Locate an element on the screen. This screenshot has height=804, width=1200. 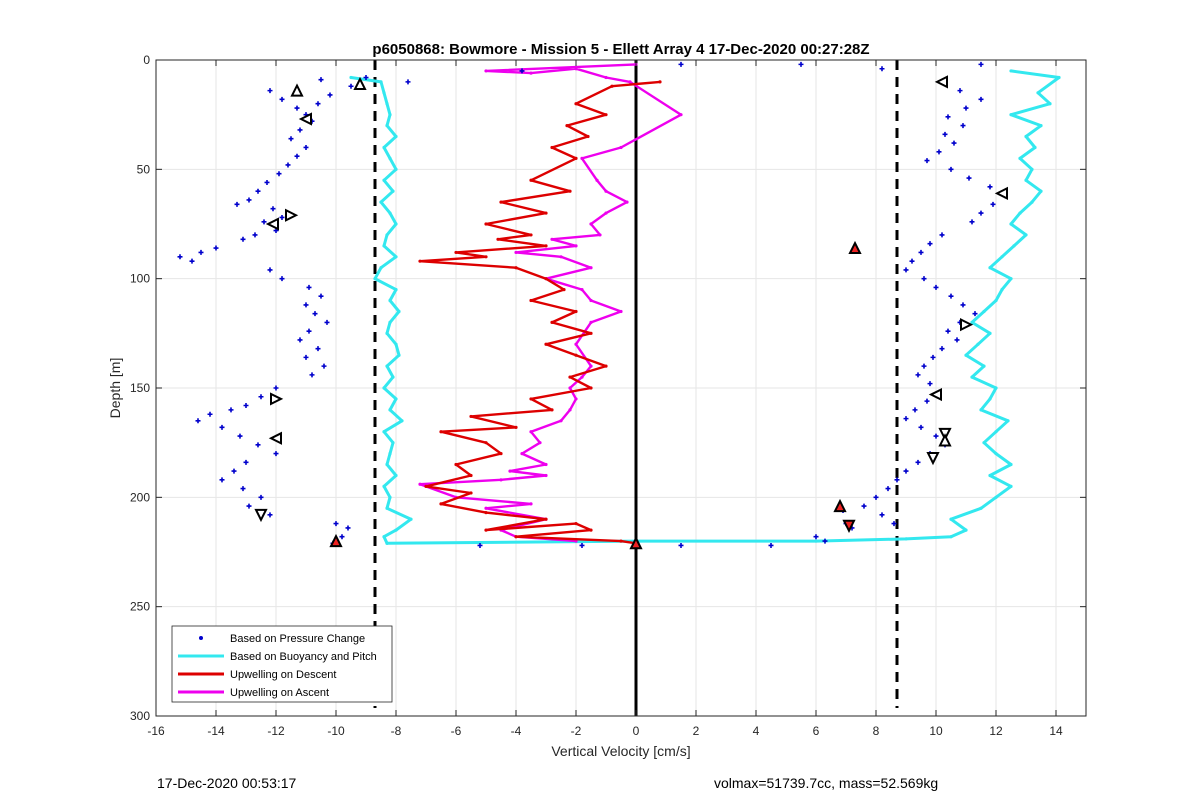
legend-box is located at coordinates (282, 664).